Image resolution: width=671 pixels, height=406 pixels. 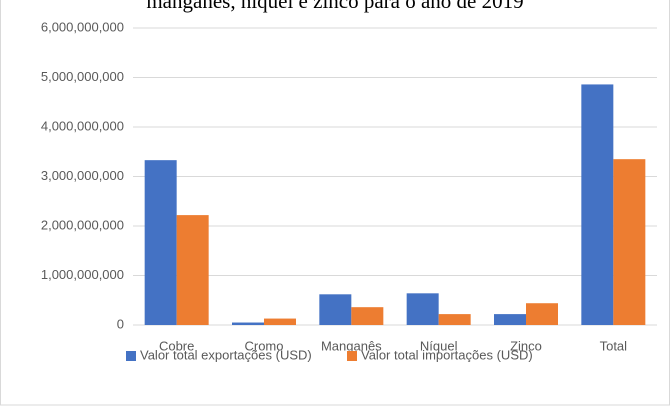 What do you see at coordinates (263, 345) in the screenshot?
I see `x-tick-label: Cromo` at bounding box center [263, 345].